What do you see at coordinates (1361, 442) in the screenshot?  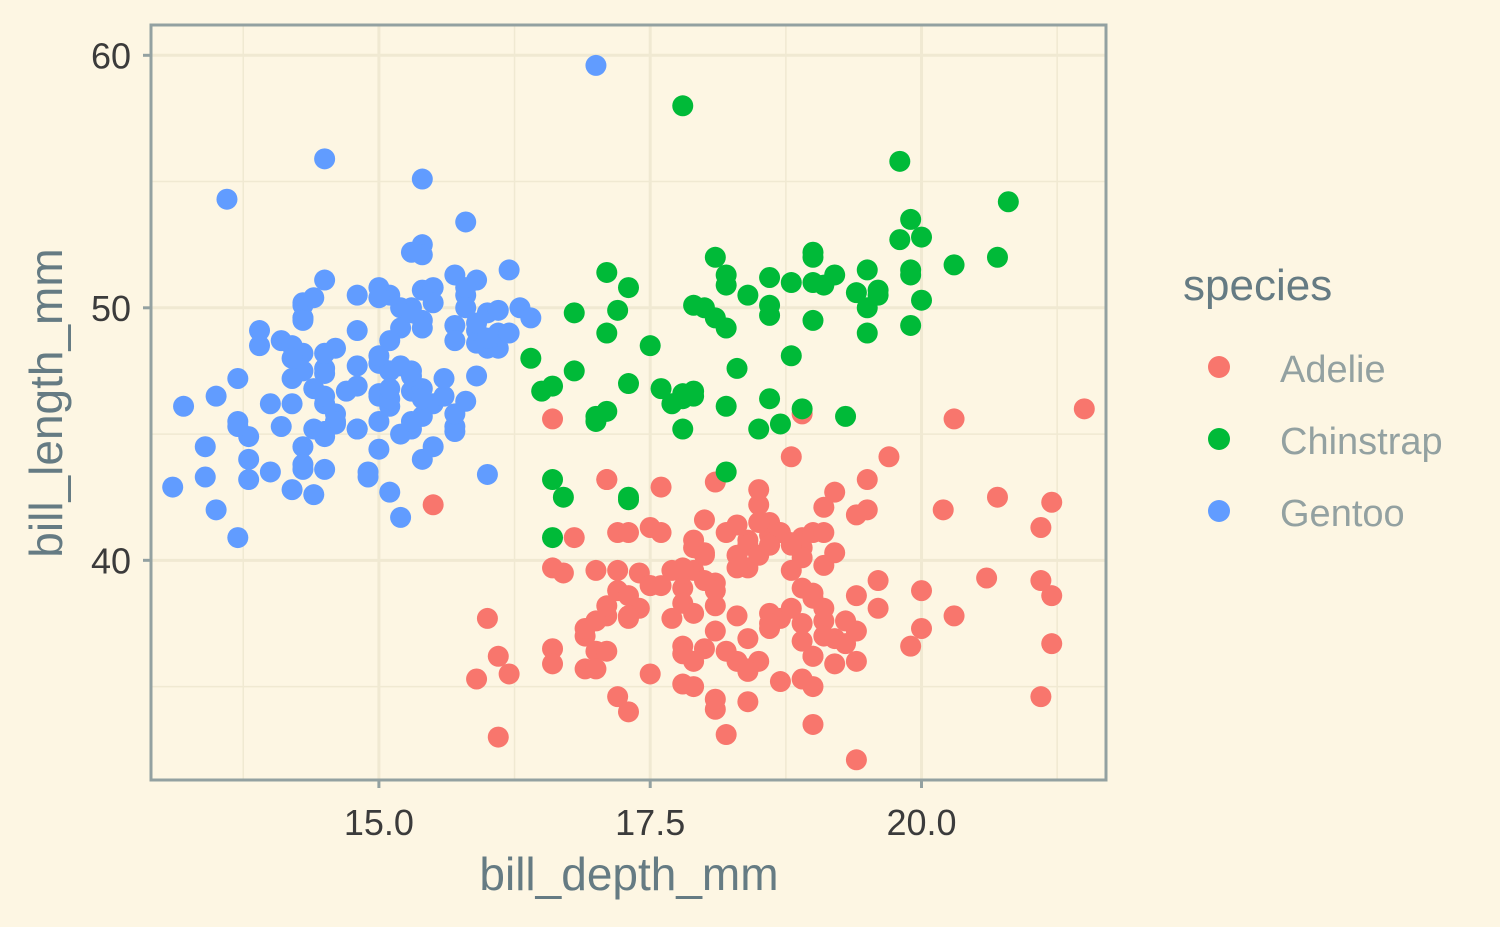 I see `legend-label-chinstrap: Chinstrap` at bounding box center [1361, 442].